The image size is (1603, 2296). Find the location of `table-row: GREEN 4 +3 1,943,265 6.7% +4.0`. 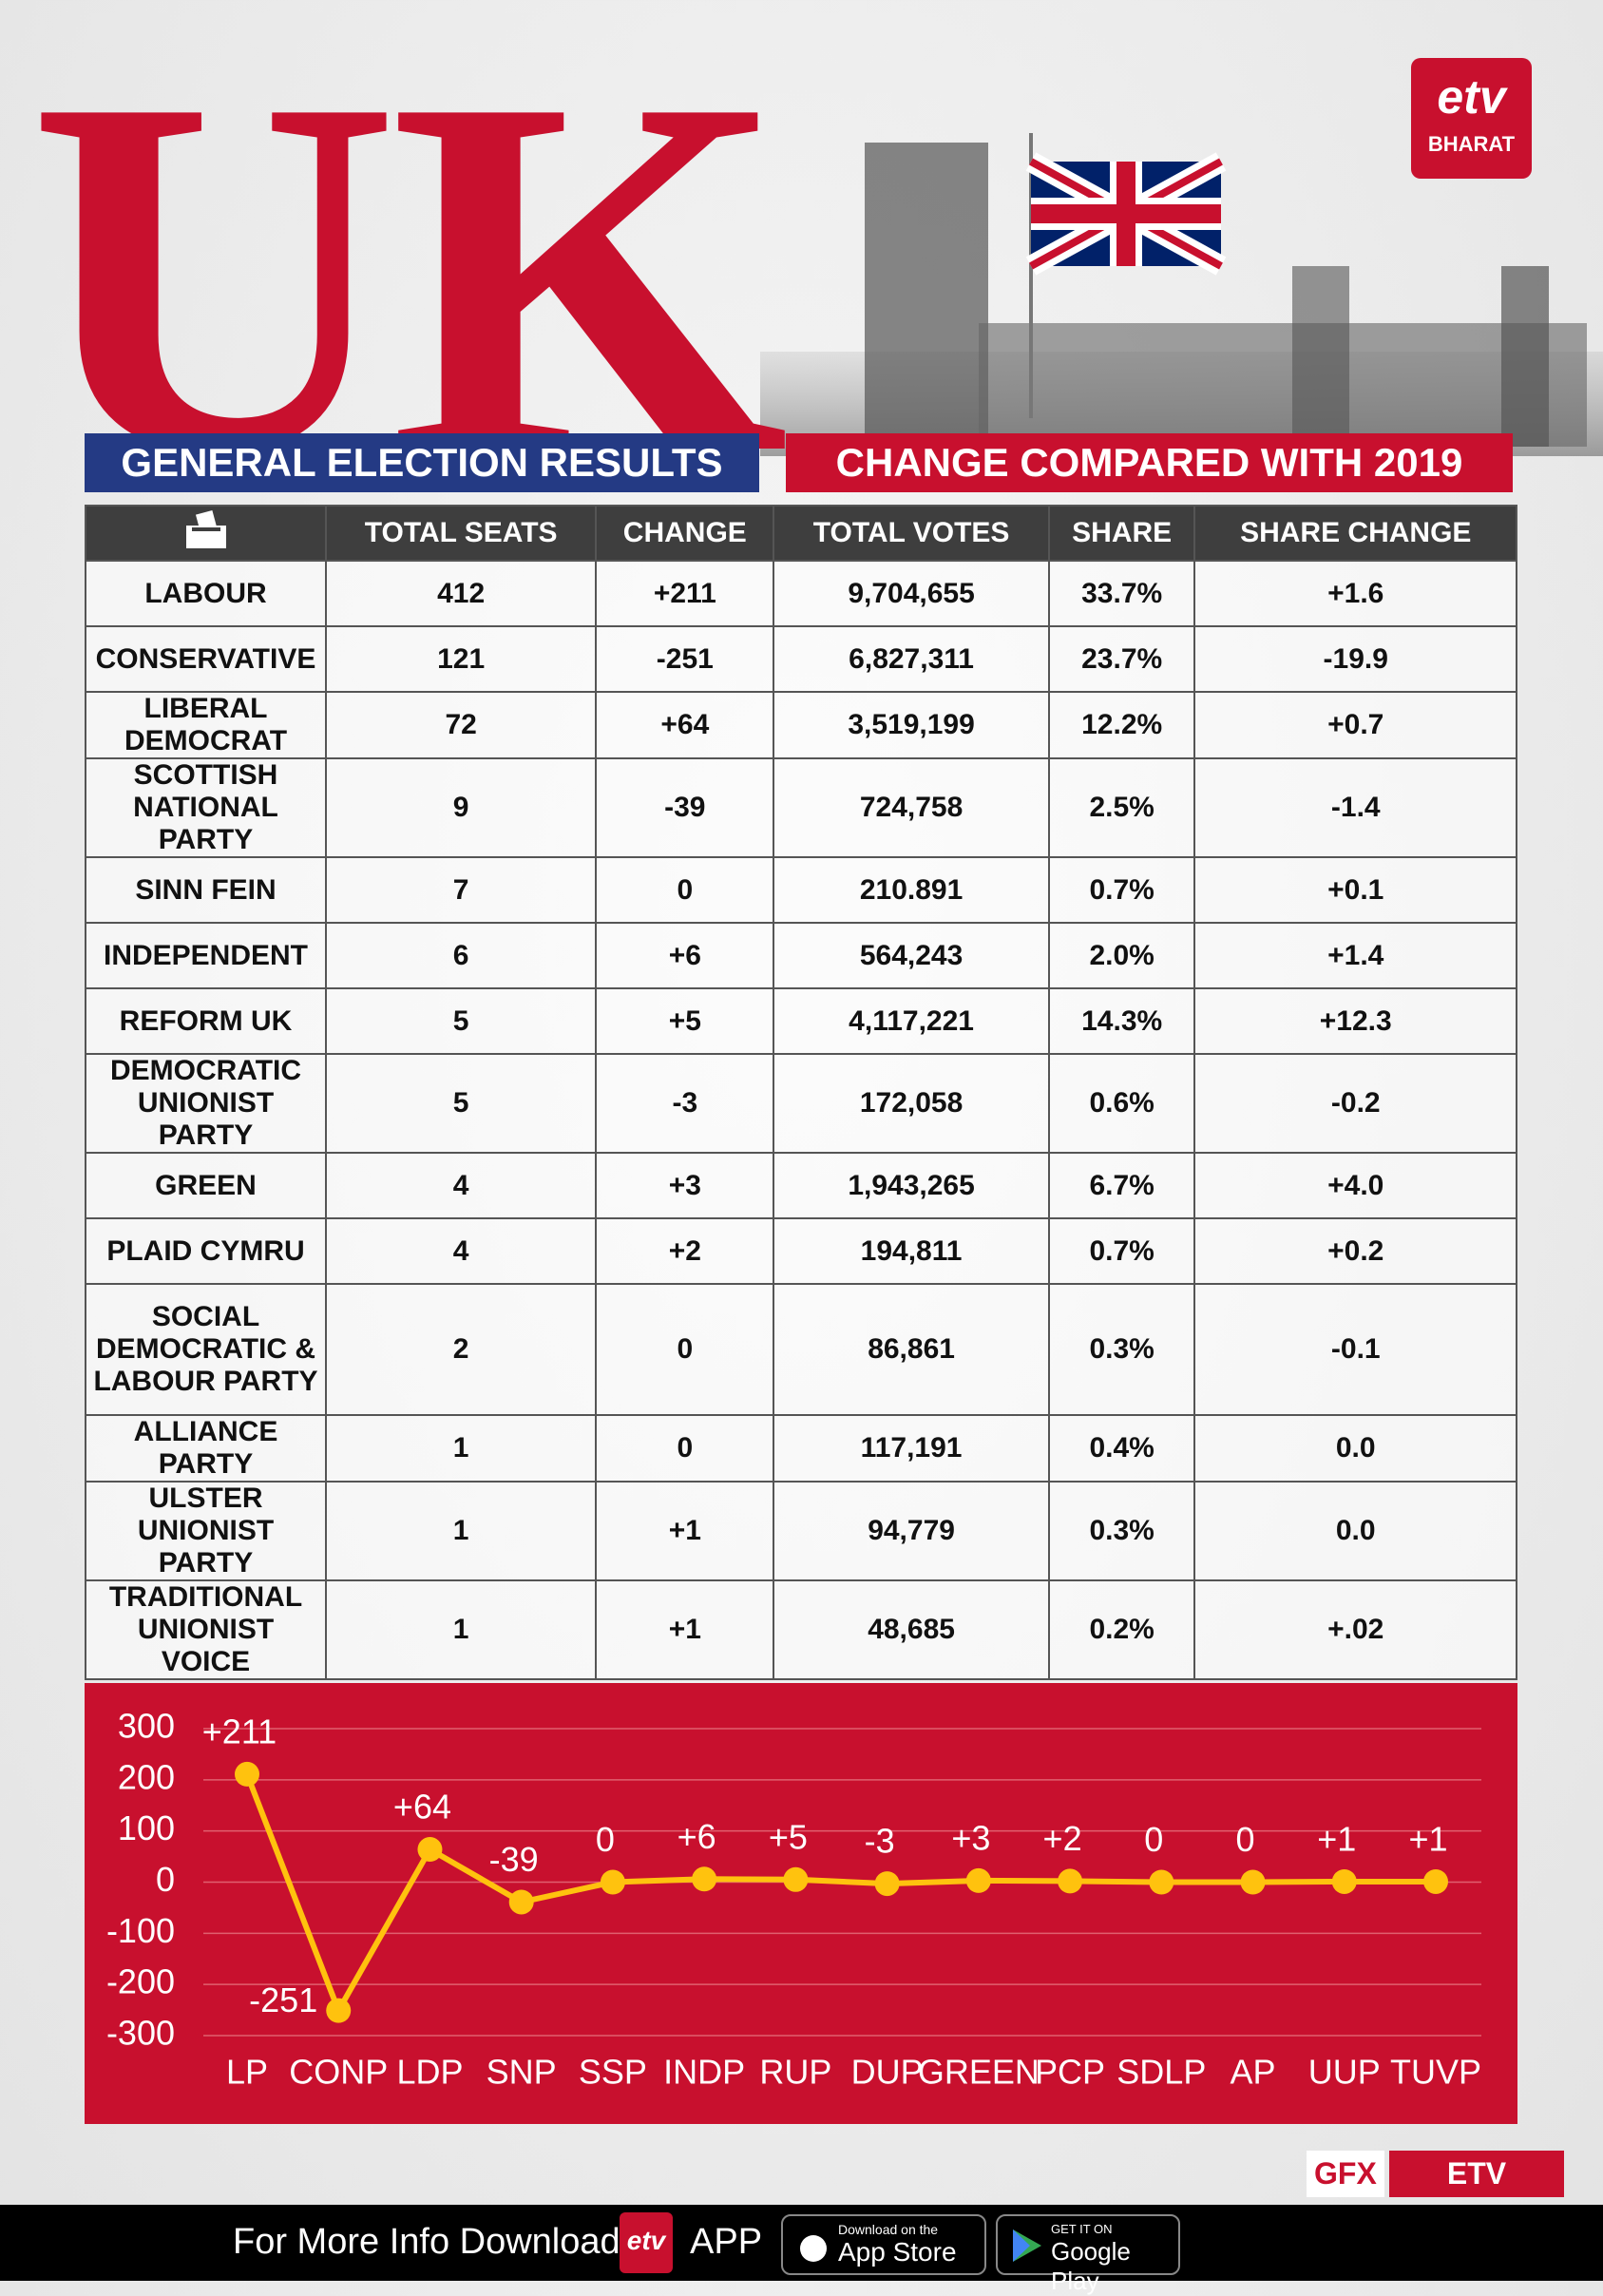

table-row: GREEN 4 +3 1,943,265 6.7% +4.0 is located at coordinates (801, 1185).